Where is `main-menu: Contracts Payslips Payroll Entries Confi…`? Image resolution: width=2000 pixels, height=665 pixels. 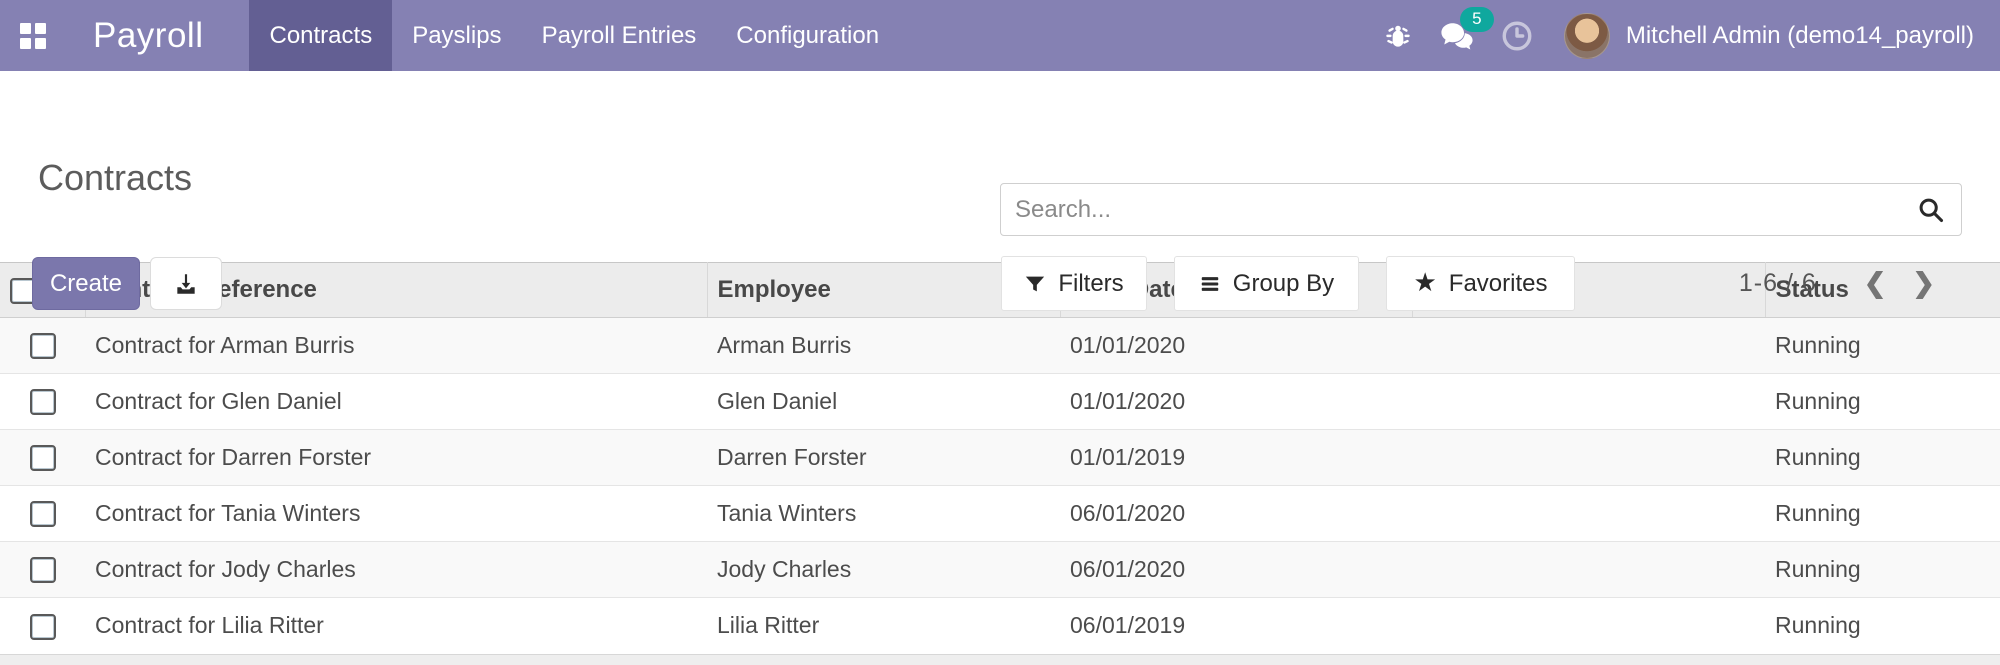
main-menu: Contracts Payslips Payroll Entries Confi… is located at coordinates (574, 35).